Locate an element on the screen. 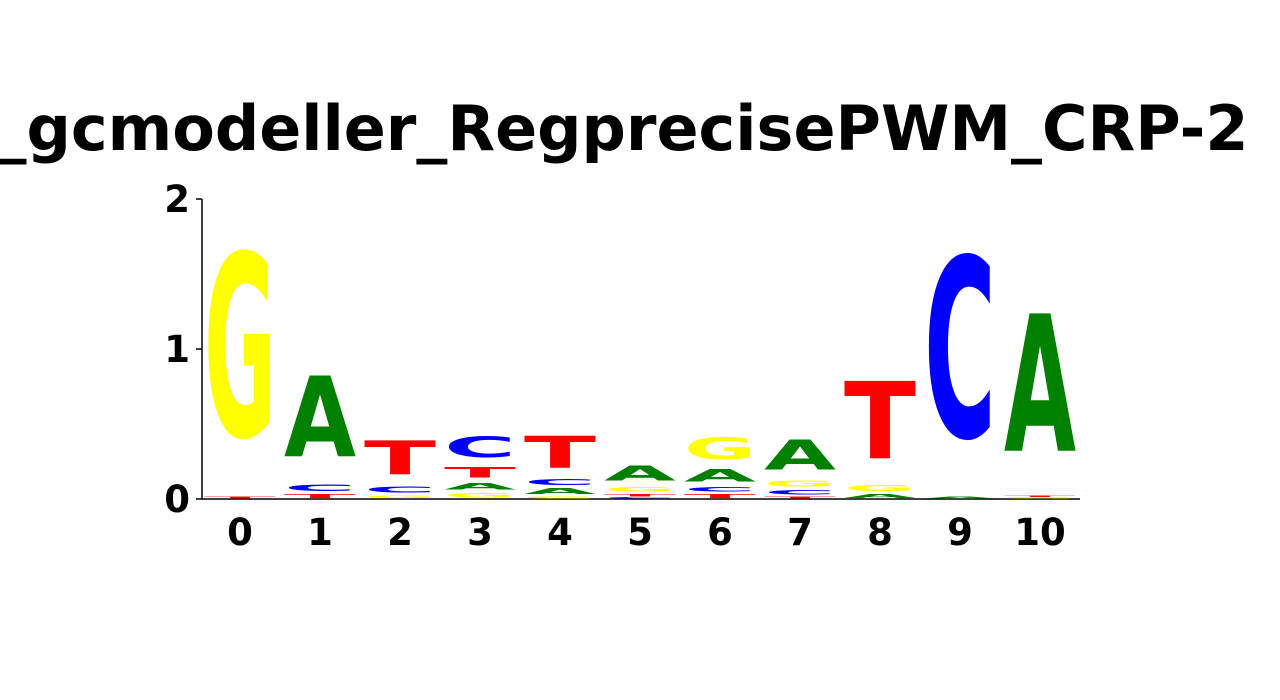 This screenshot has height=700, width=1280. x-tick-label: 0 is located at coordinates (240, 532).